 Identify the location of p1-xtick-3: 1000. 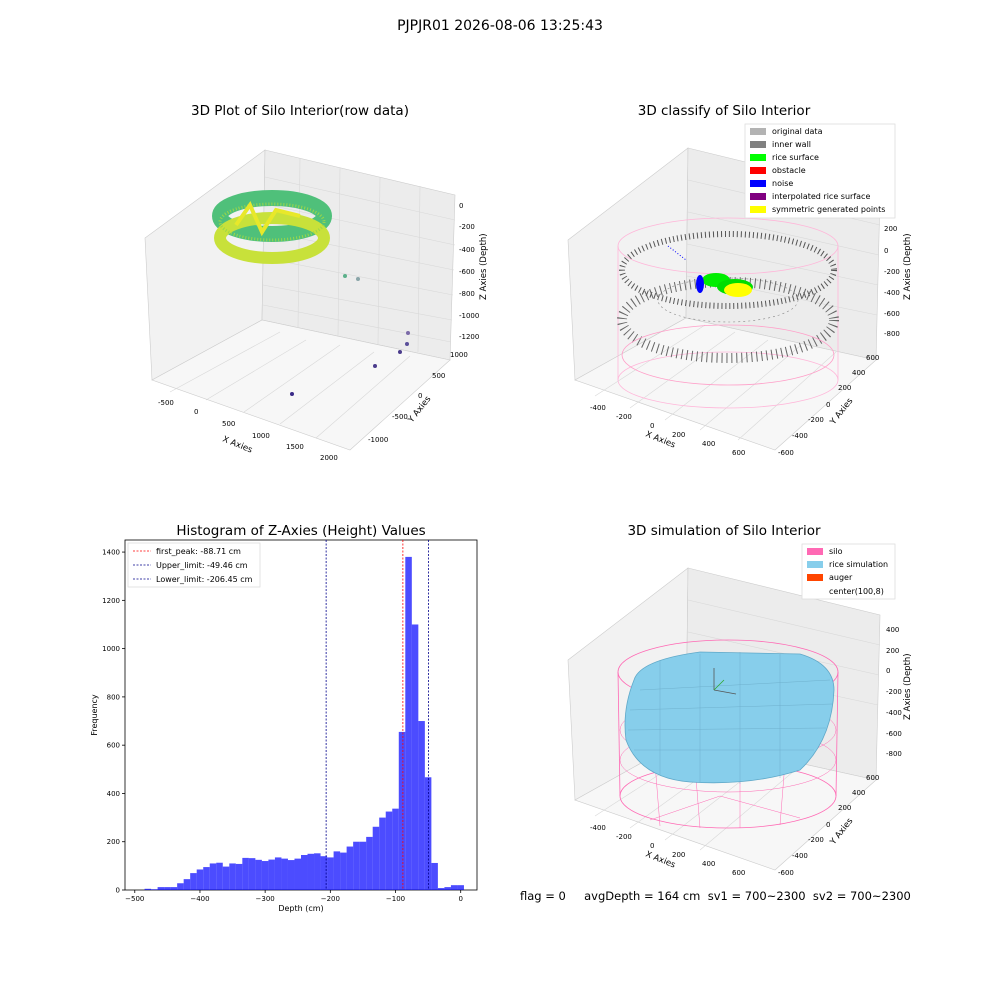
(261, 436).